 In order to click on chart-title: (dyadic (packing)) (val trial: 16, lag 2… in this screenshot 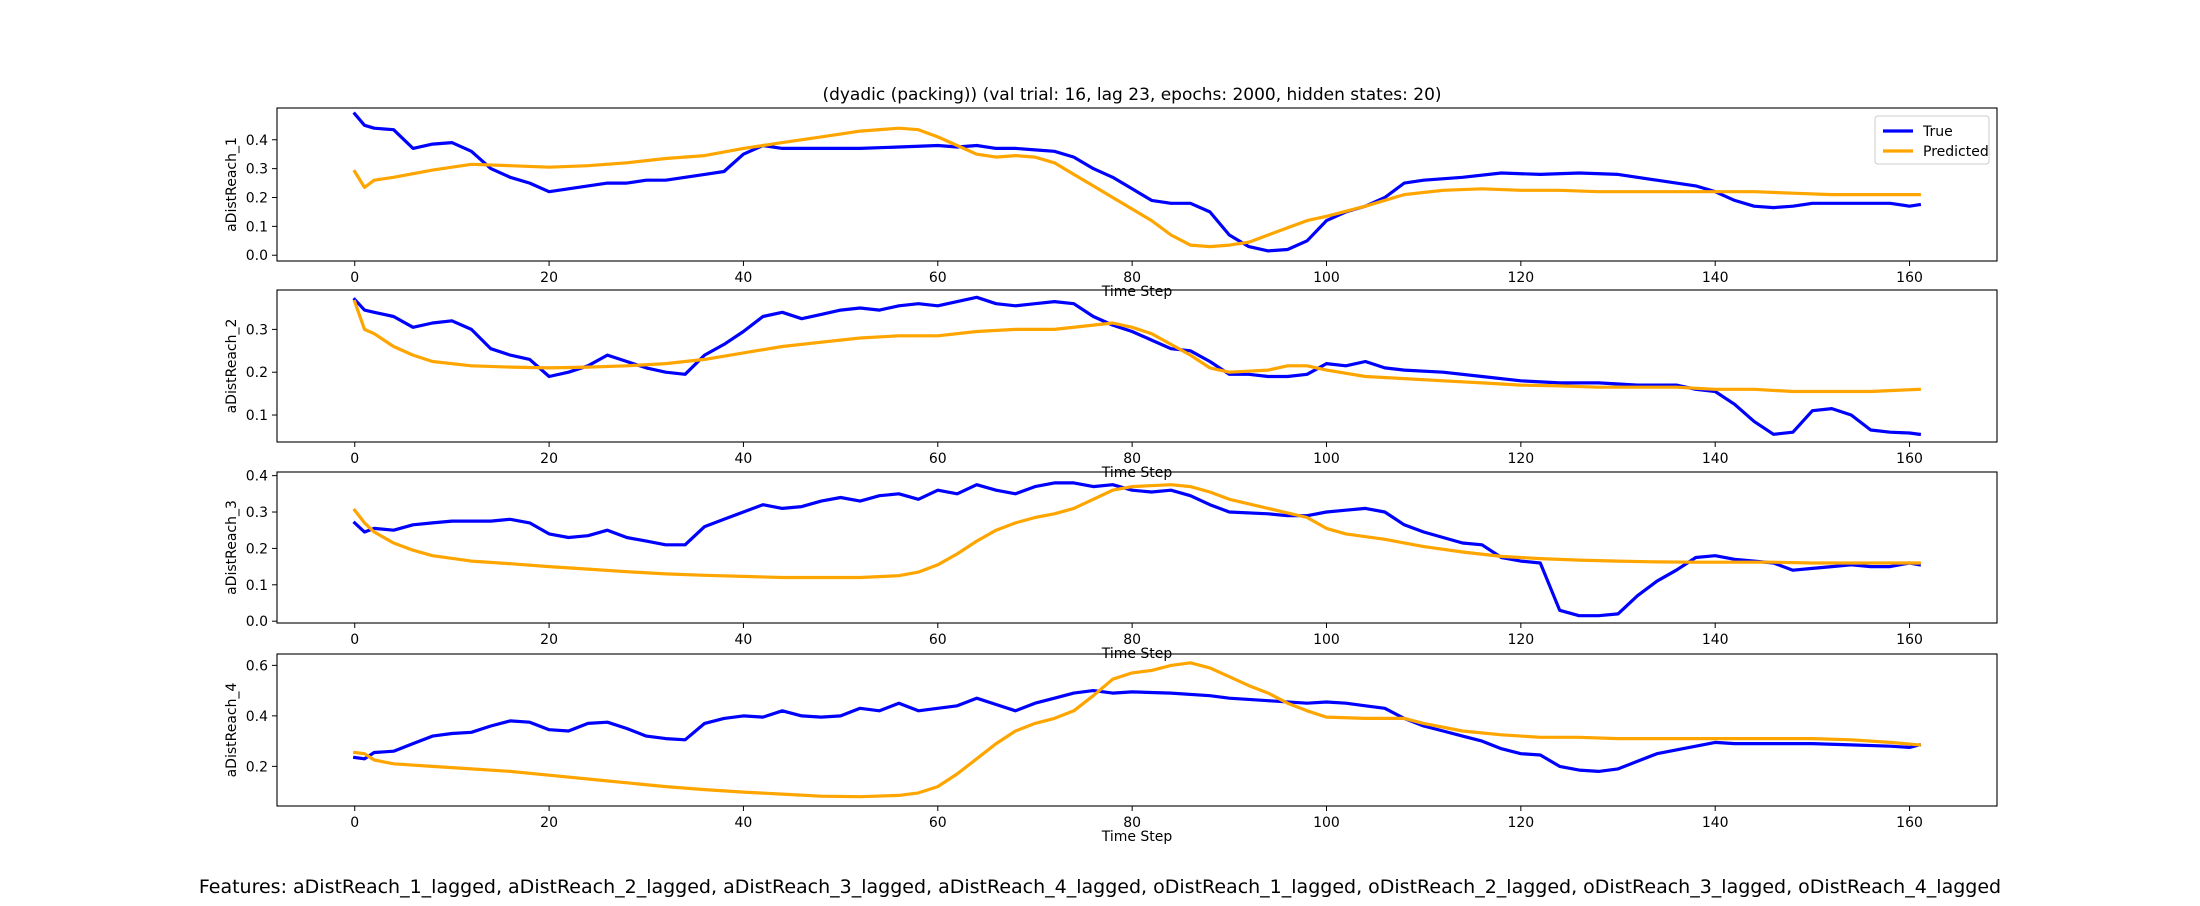, I will do `click(1131, 95)`.